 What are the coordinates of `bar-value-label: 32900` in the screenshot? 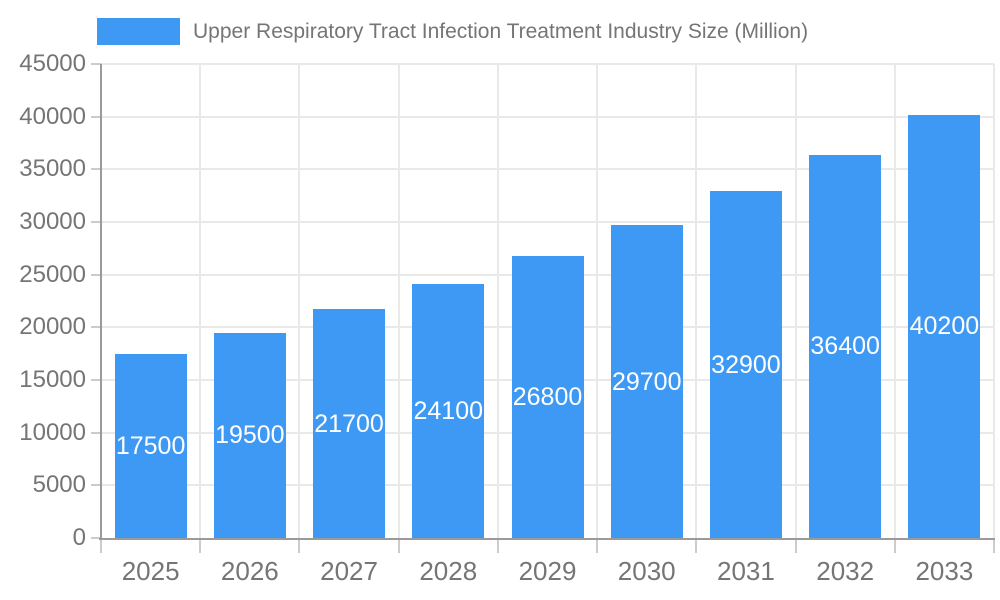 It's located at (746, 364).